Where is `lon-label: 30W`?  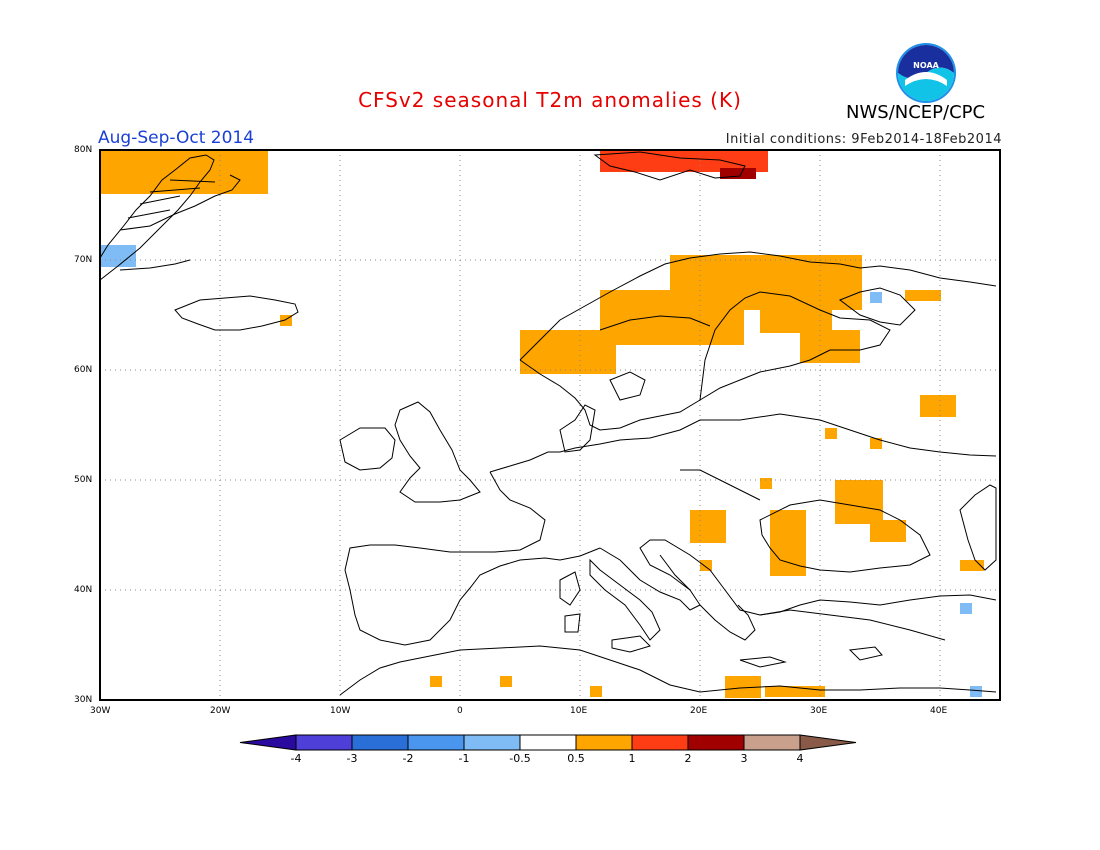 lon-label: 30W is located at coordinates (100, 711).